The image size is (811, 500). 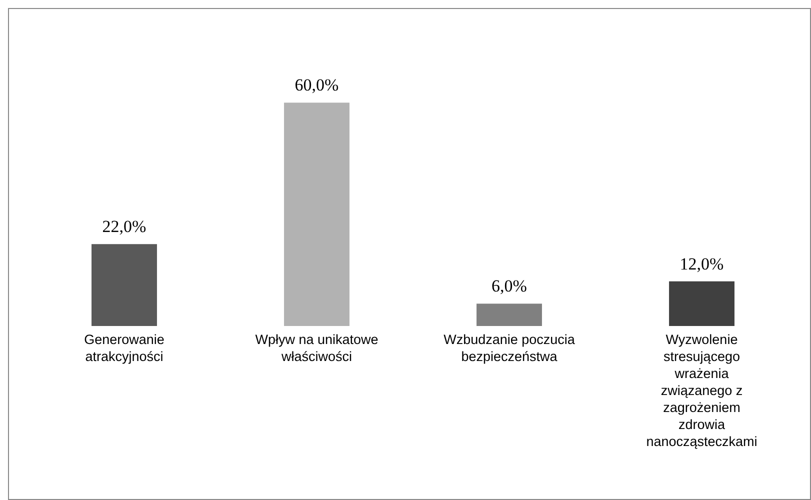 What do you see at coordinates (316, 85) in the screenshot?
I see `data-label: 60,0%` at bounding box center [316, 85].